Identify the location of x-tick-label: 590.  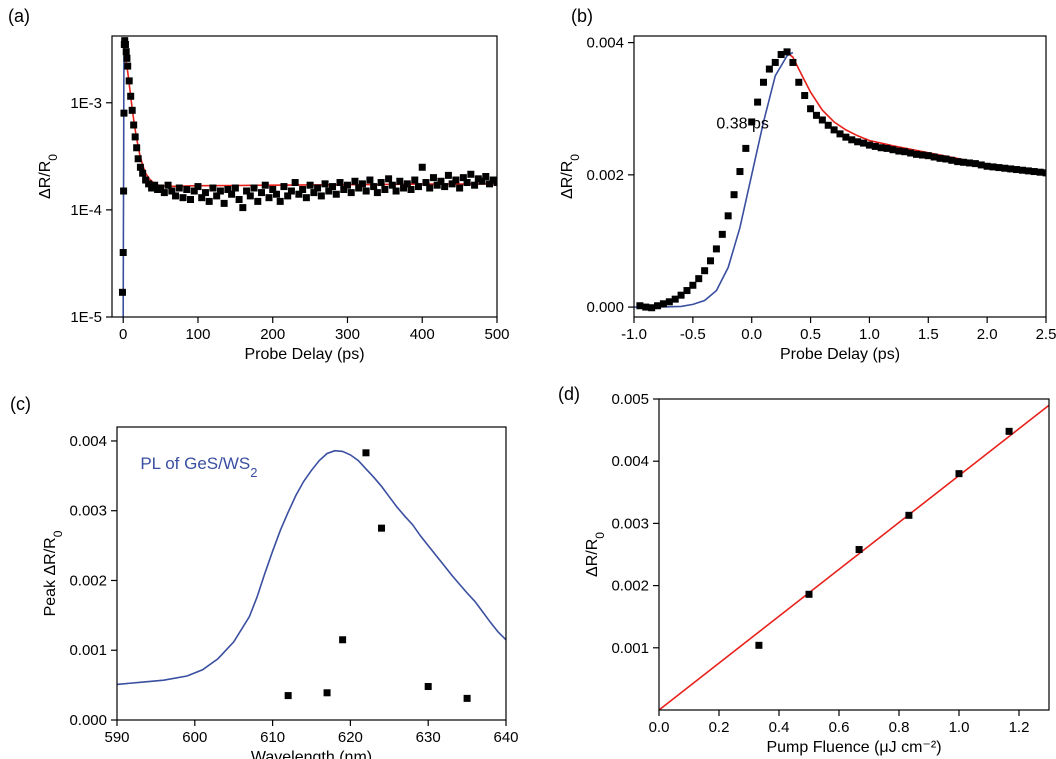
(116, 737).